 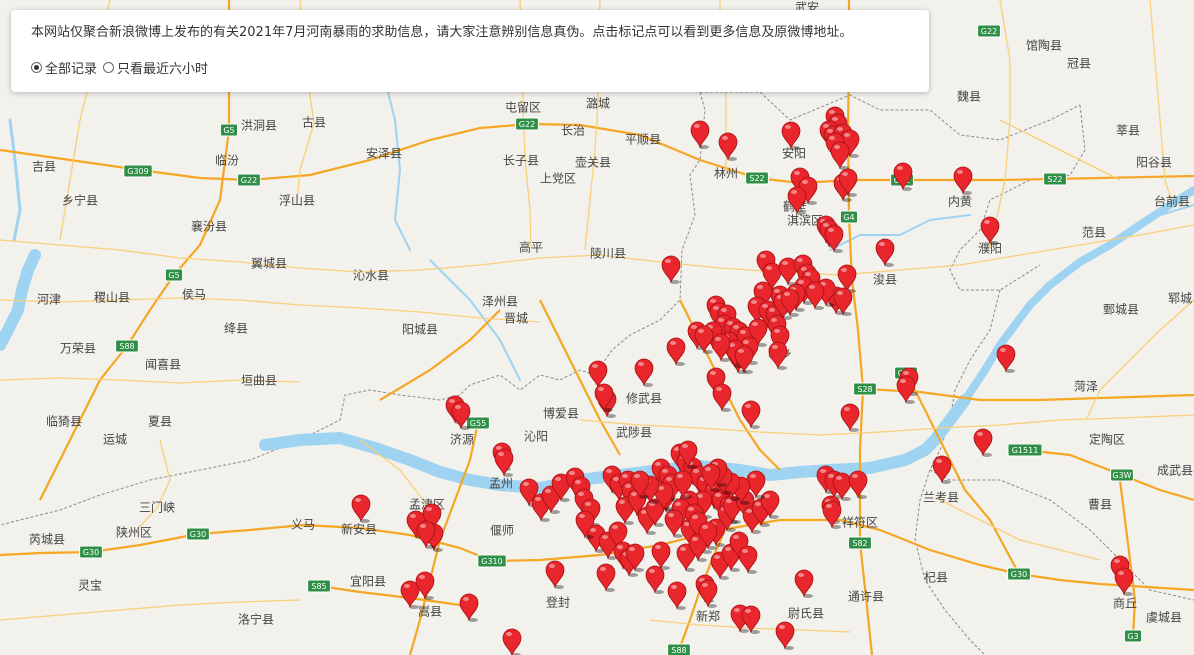 I want to click on radio-selected-icon, so click(x=36, y=67).